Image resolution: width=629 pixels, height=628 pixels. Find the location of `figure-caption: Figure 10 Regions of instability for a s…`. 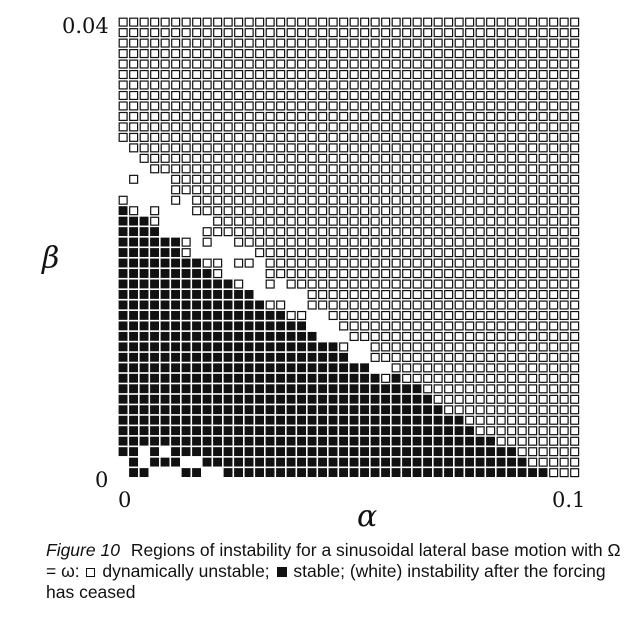

figure-caption: Figure 10 Regions of instability for a s… is located at coordinates (335, 571).